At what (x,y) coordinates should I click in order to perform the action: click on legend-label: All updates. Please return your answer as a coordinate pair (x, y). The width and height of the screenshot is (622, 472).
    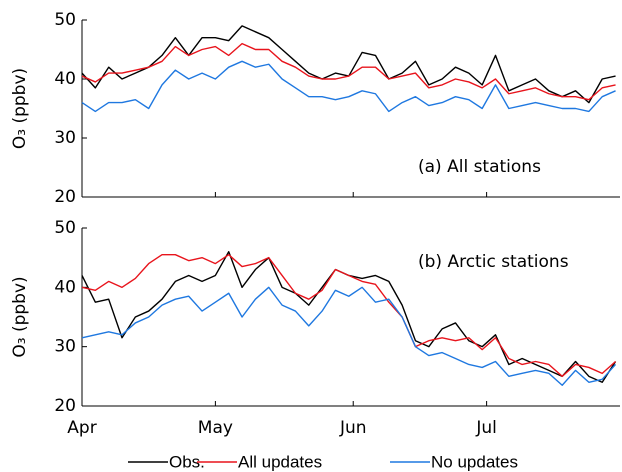
    Looking at the image, I should click on (280, 461).